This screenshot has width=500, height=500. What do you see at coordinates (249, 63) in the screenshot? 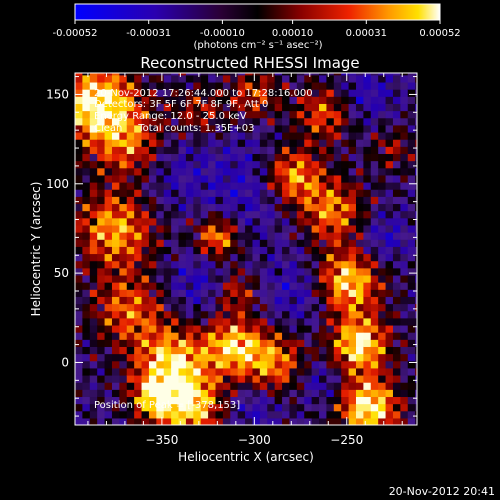
I see `chart-title: Reconstructed RHESSI Image` at bounding box center [249, 63].